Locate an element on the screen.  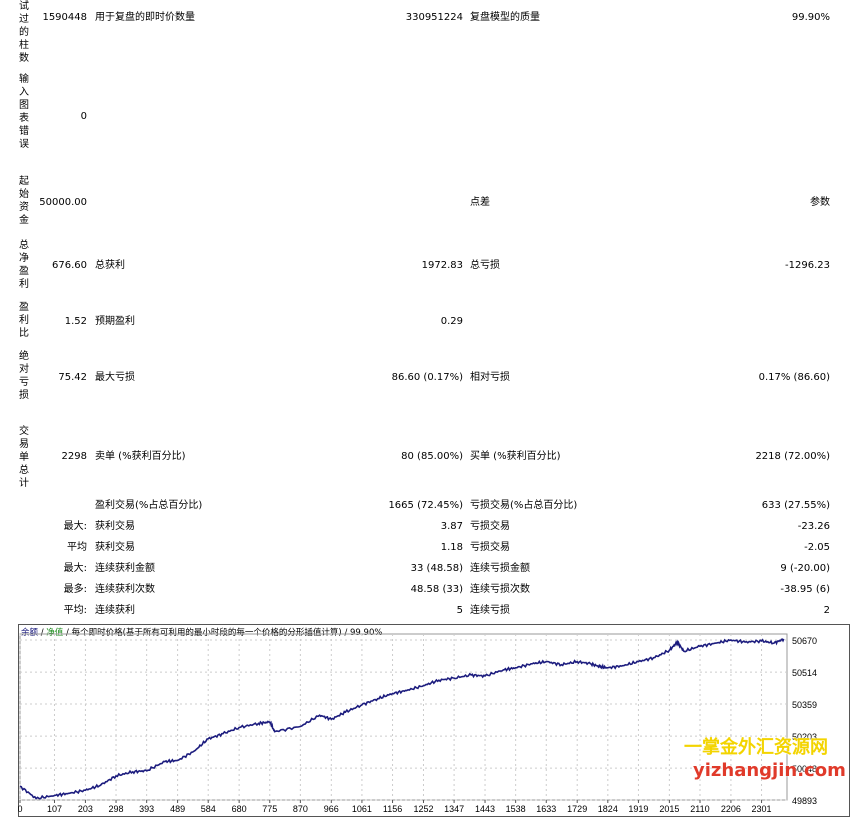
stats-label-win: 连续获利次数 is located at coordinates (125, 589).